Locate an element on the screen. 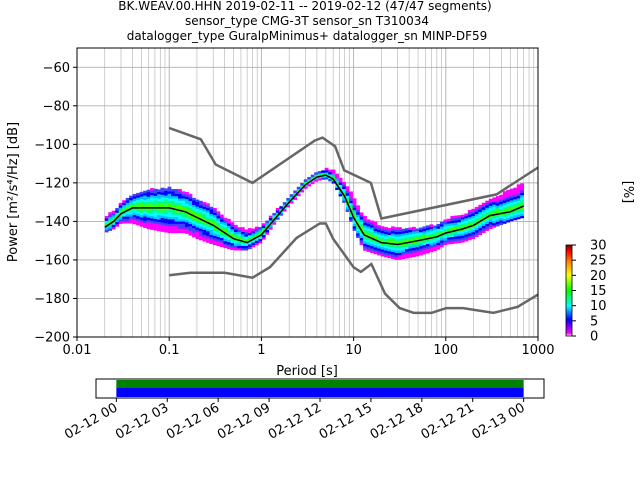  colorbar-tick-label: 15 is located at coordinates (598, 291).